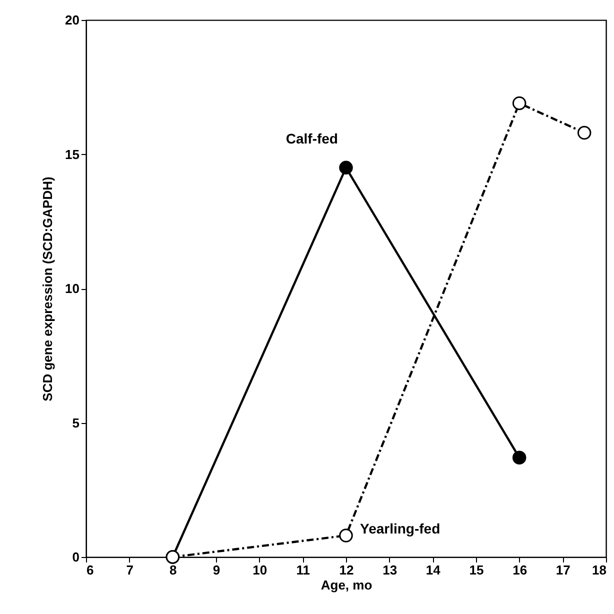 The height and width of the screenshot is (614, 614). Describe the element at coordinates (400, 528) in the screenshot. I see `series-label: Yearling-fed` at that location.